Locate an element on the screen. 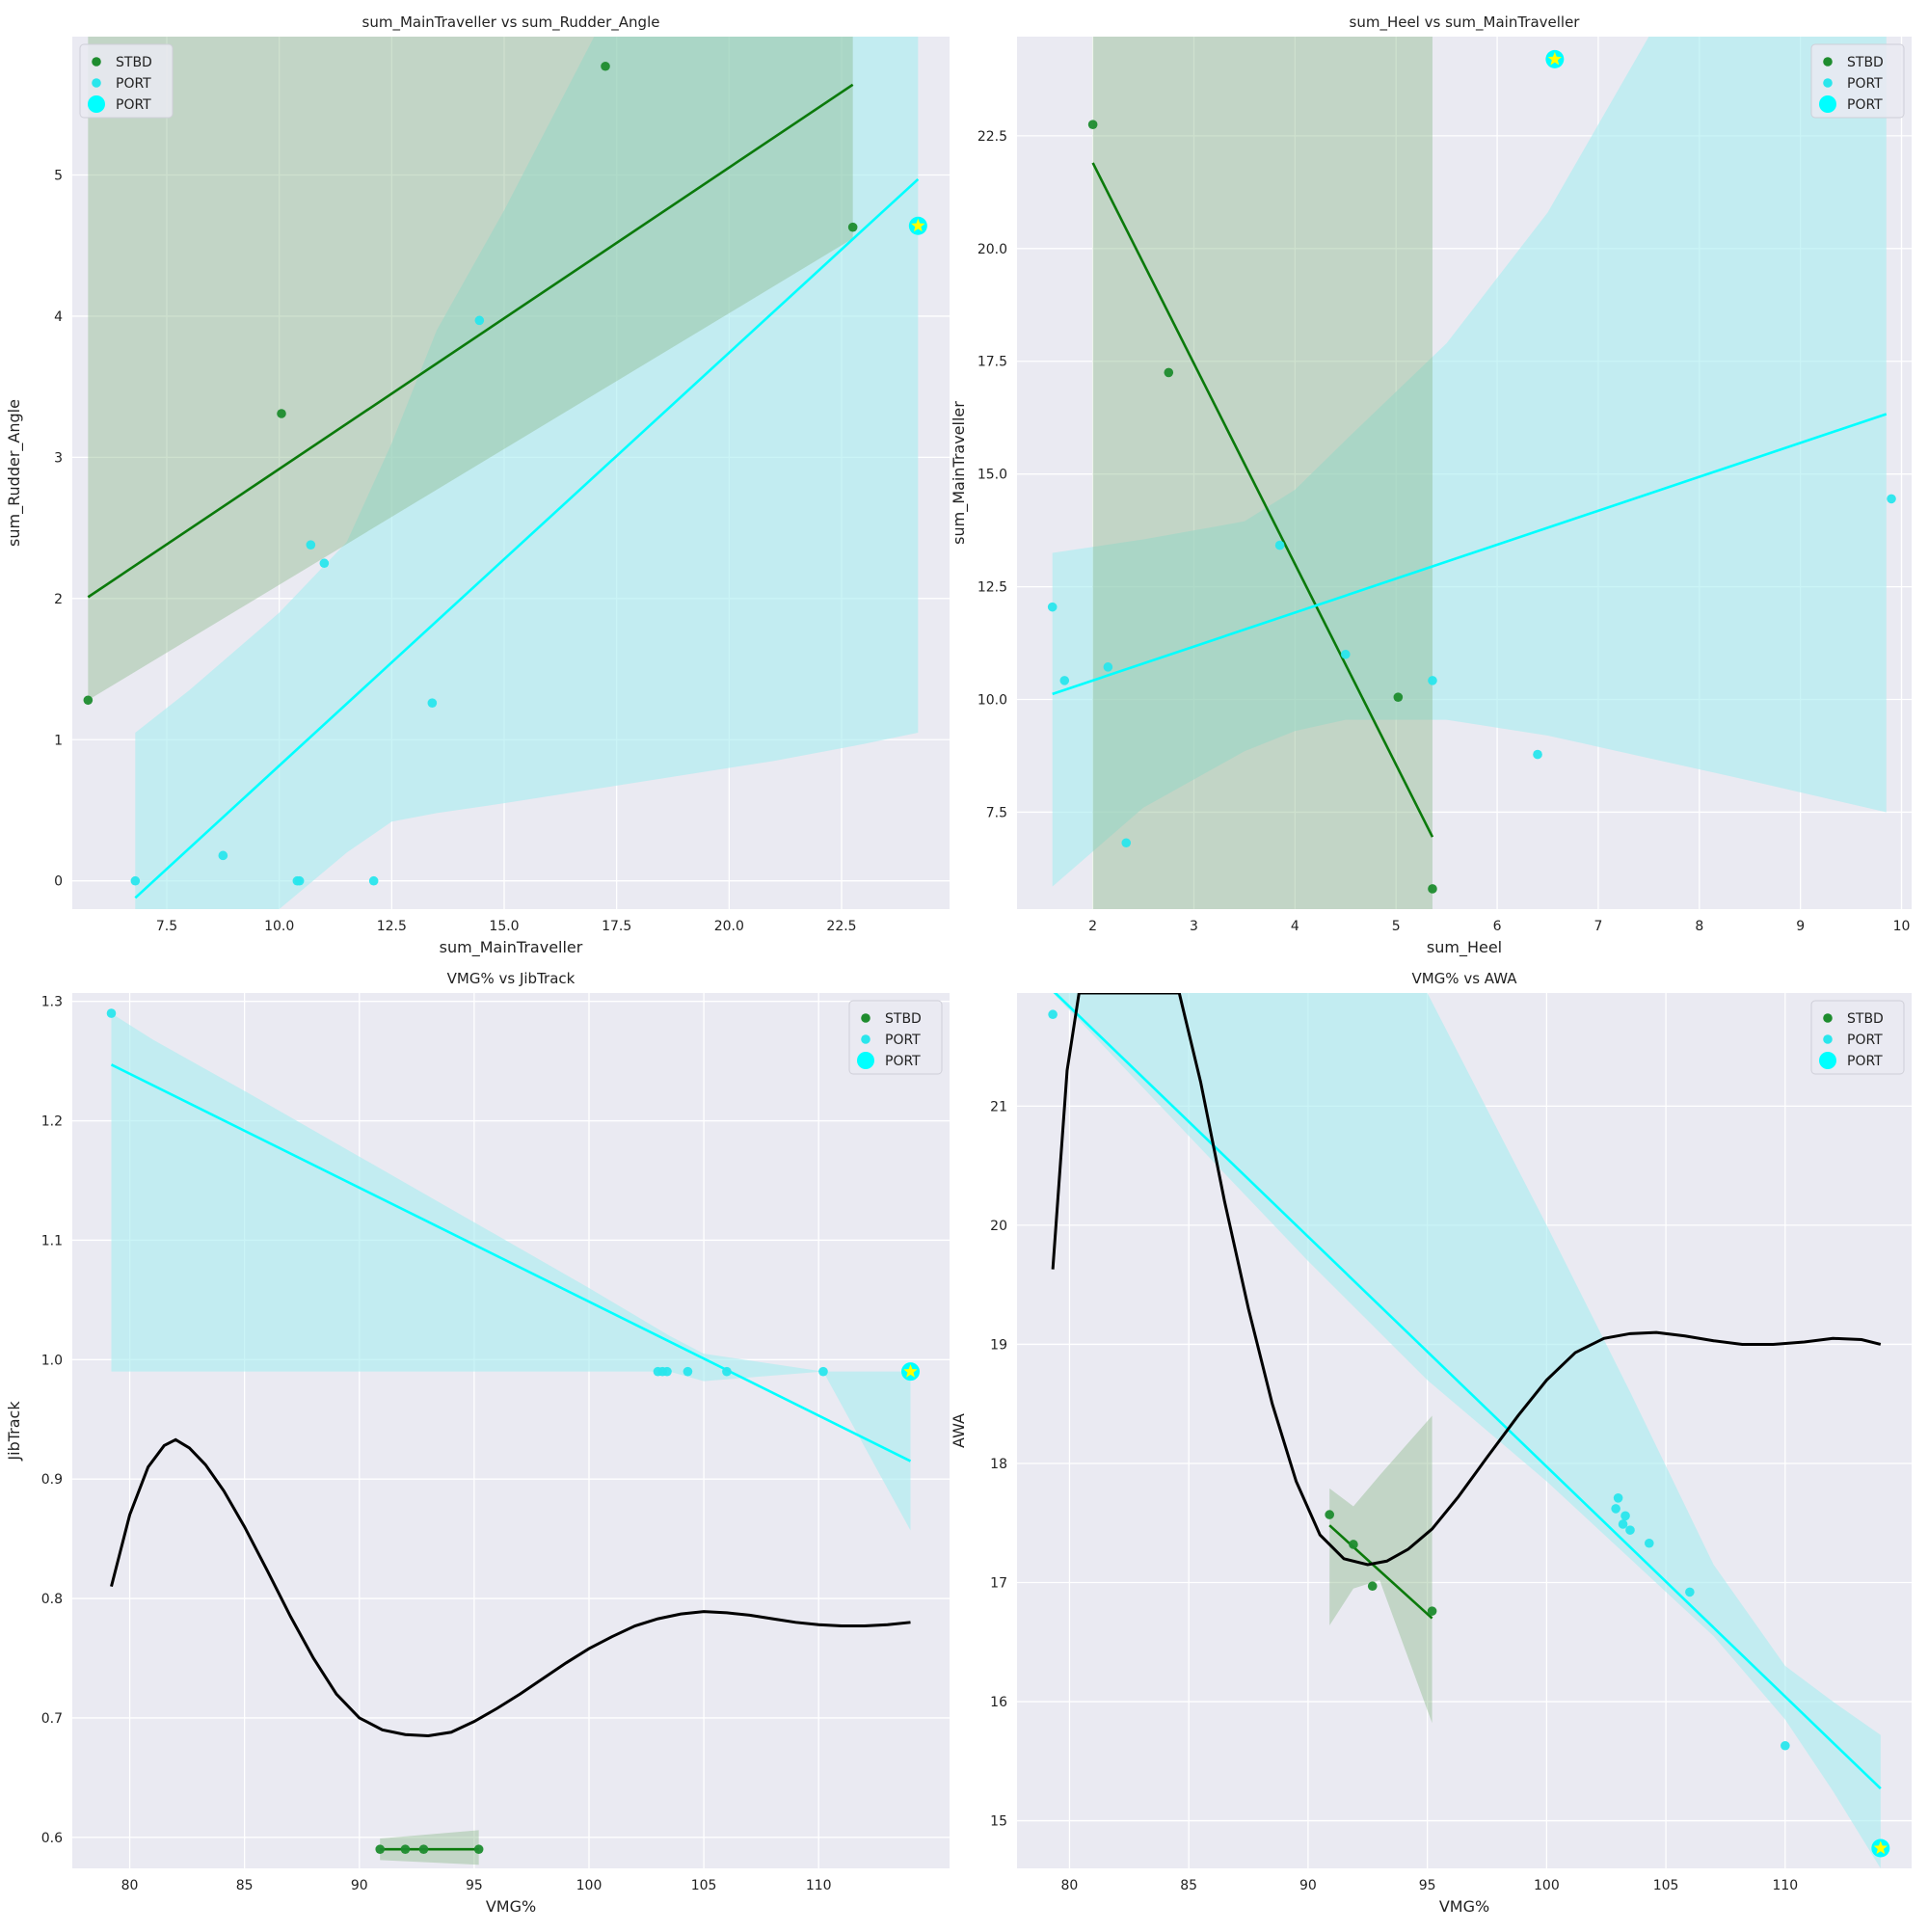 This screenshot has height=1932, width=1928. y-tick-label: 16 is located at coordinates (999, 1702).